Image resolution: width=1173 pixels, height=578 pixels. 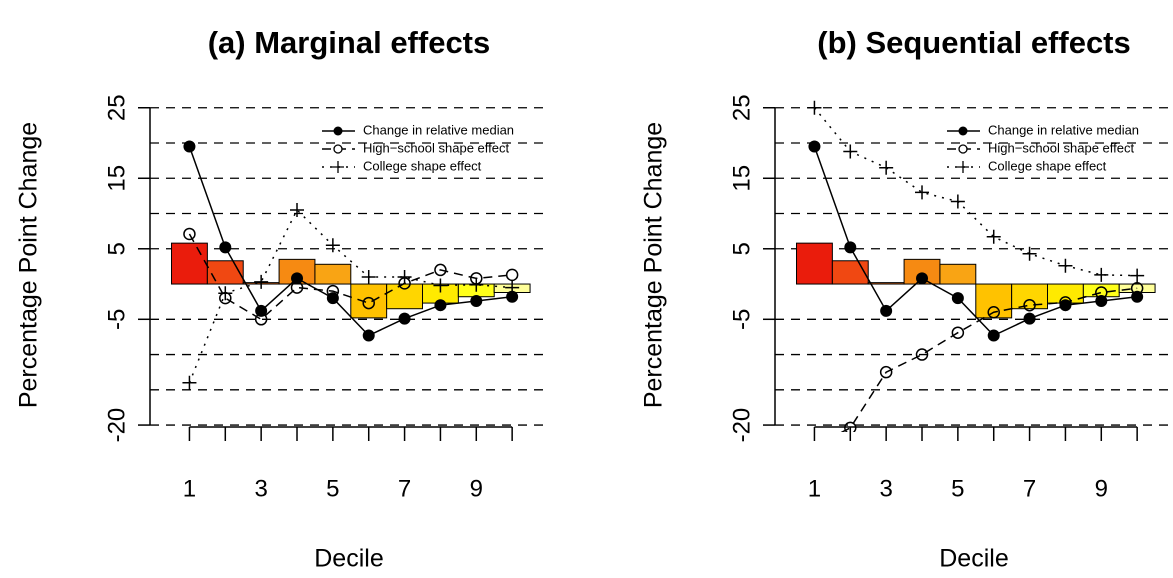 What do you see at coordinates (1063, 129) in the screenshot?
I see `legend-label: Change in relative median` at bounding box center [1063, 129].